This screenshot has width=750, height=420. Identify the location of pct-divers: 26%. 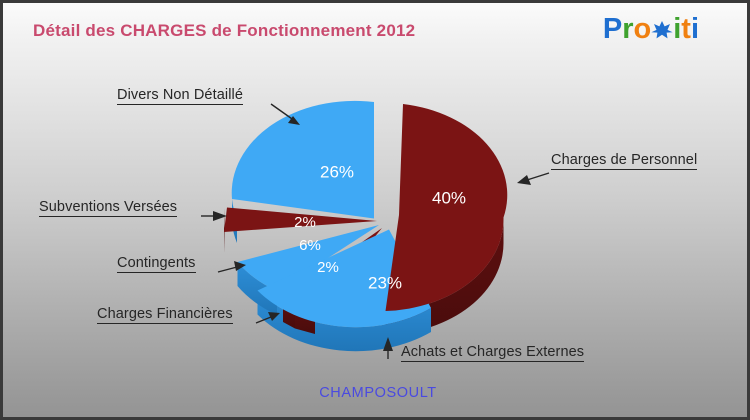
(337, 171).